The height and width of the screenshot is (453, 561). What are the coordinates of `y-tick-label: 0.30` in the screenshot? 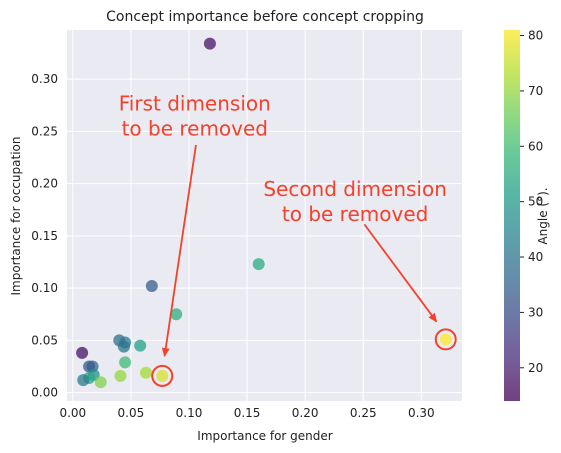 It's located at (44, 79).